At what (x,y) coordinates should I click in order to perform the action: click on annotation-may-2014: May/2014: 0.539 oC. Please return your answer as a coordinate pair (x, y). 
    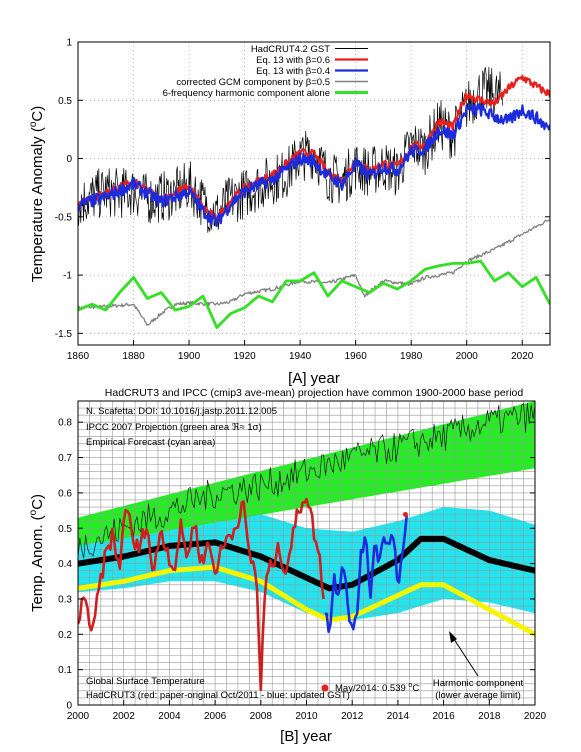
    Looking at the image, I should click on (377, 688).